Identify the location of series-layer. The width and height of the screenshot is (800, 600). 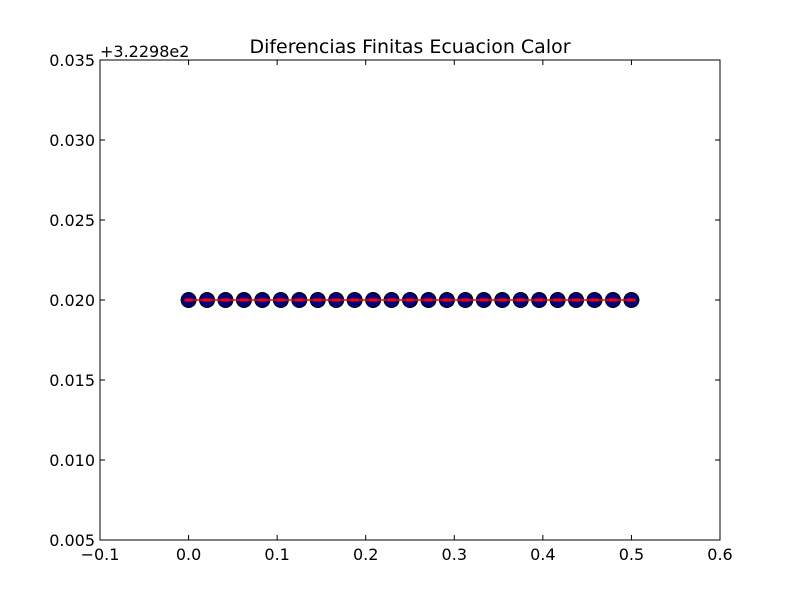
(410, 300).